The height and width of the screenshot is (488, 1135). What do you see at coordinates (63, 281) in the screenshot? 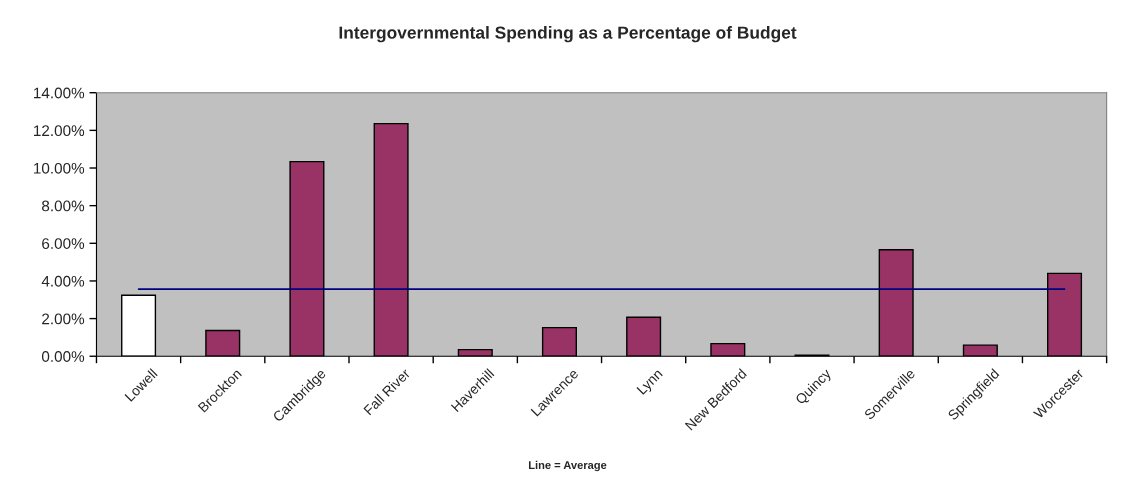
I see `y-tick-label: 4.00%` at bounding box center [63, 281].